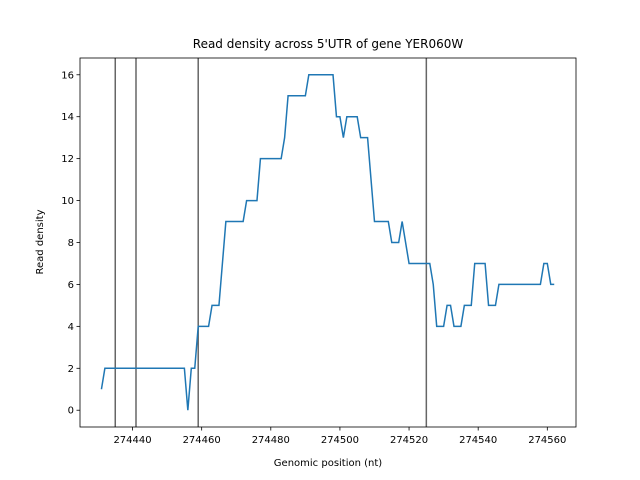 The width and height of the screenshot is (640, 480). Describe the element at coordinates (547, 440) in the screenshot. I see `x-tick-label: 274560` at that location.